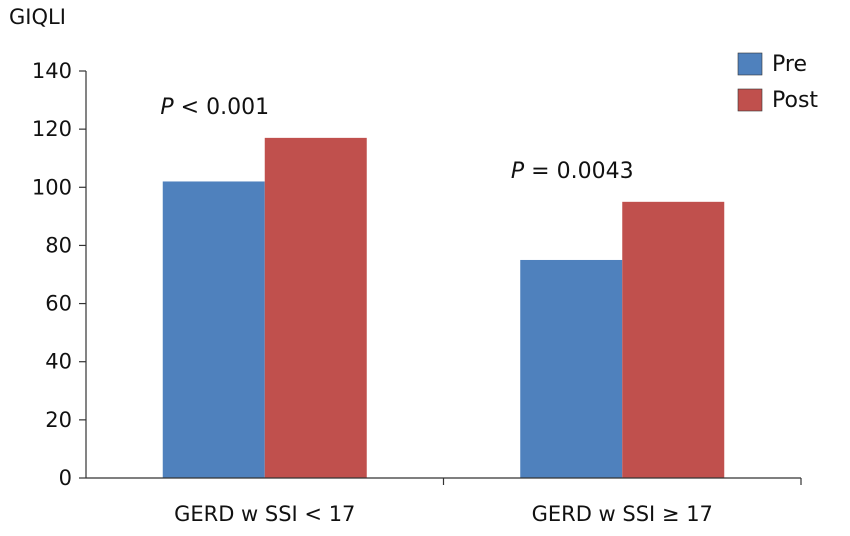 This screenshot has height=536, width=850. I want to click on y-axis-title: GIQLI, so click(37, 17).